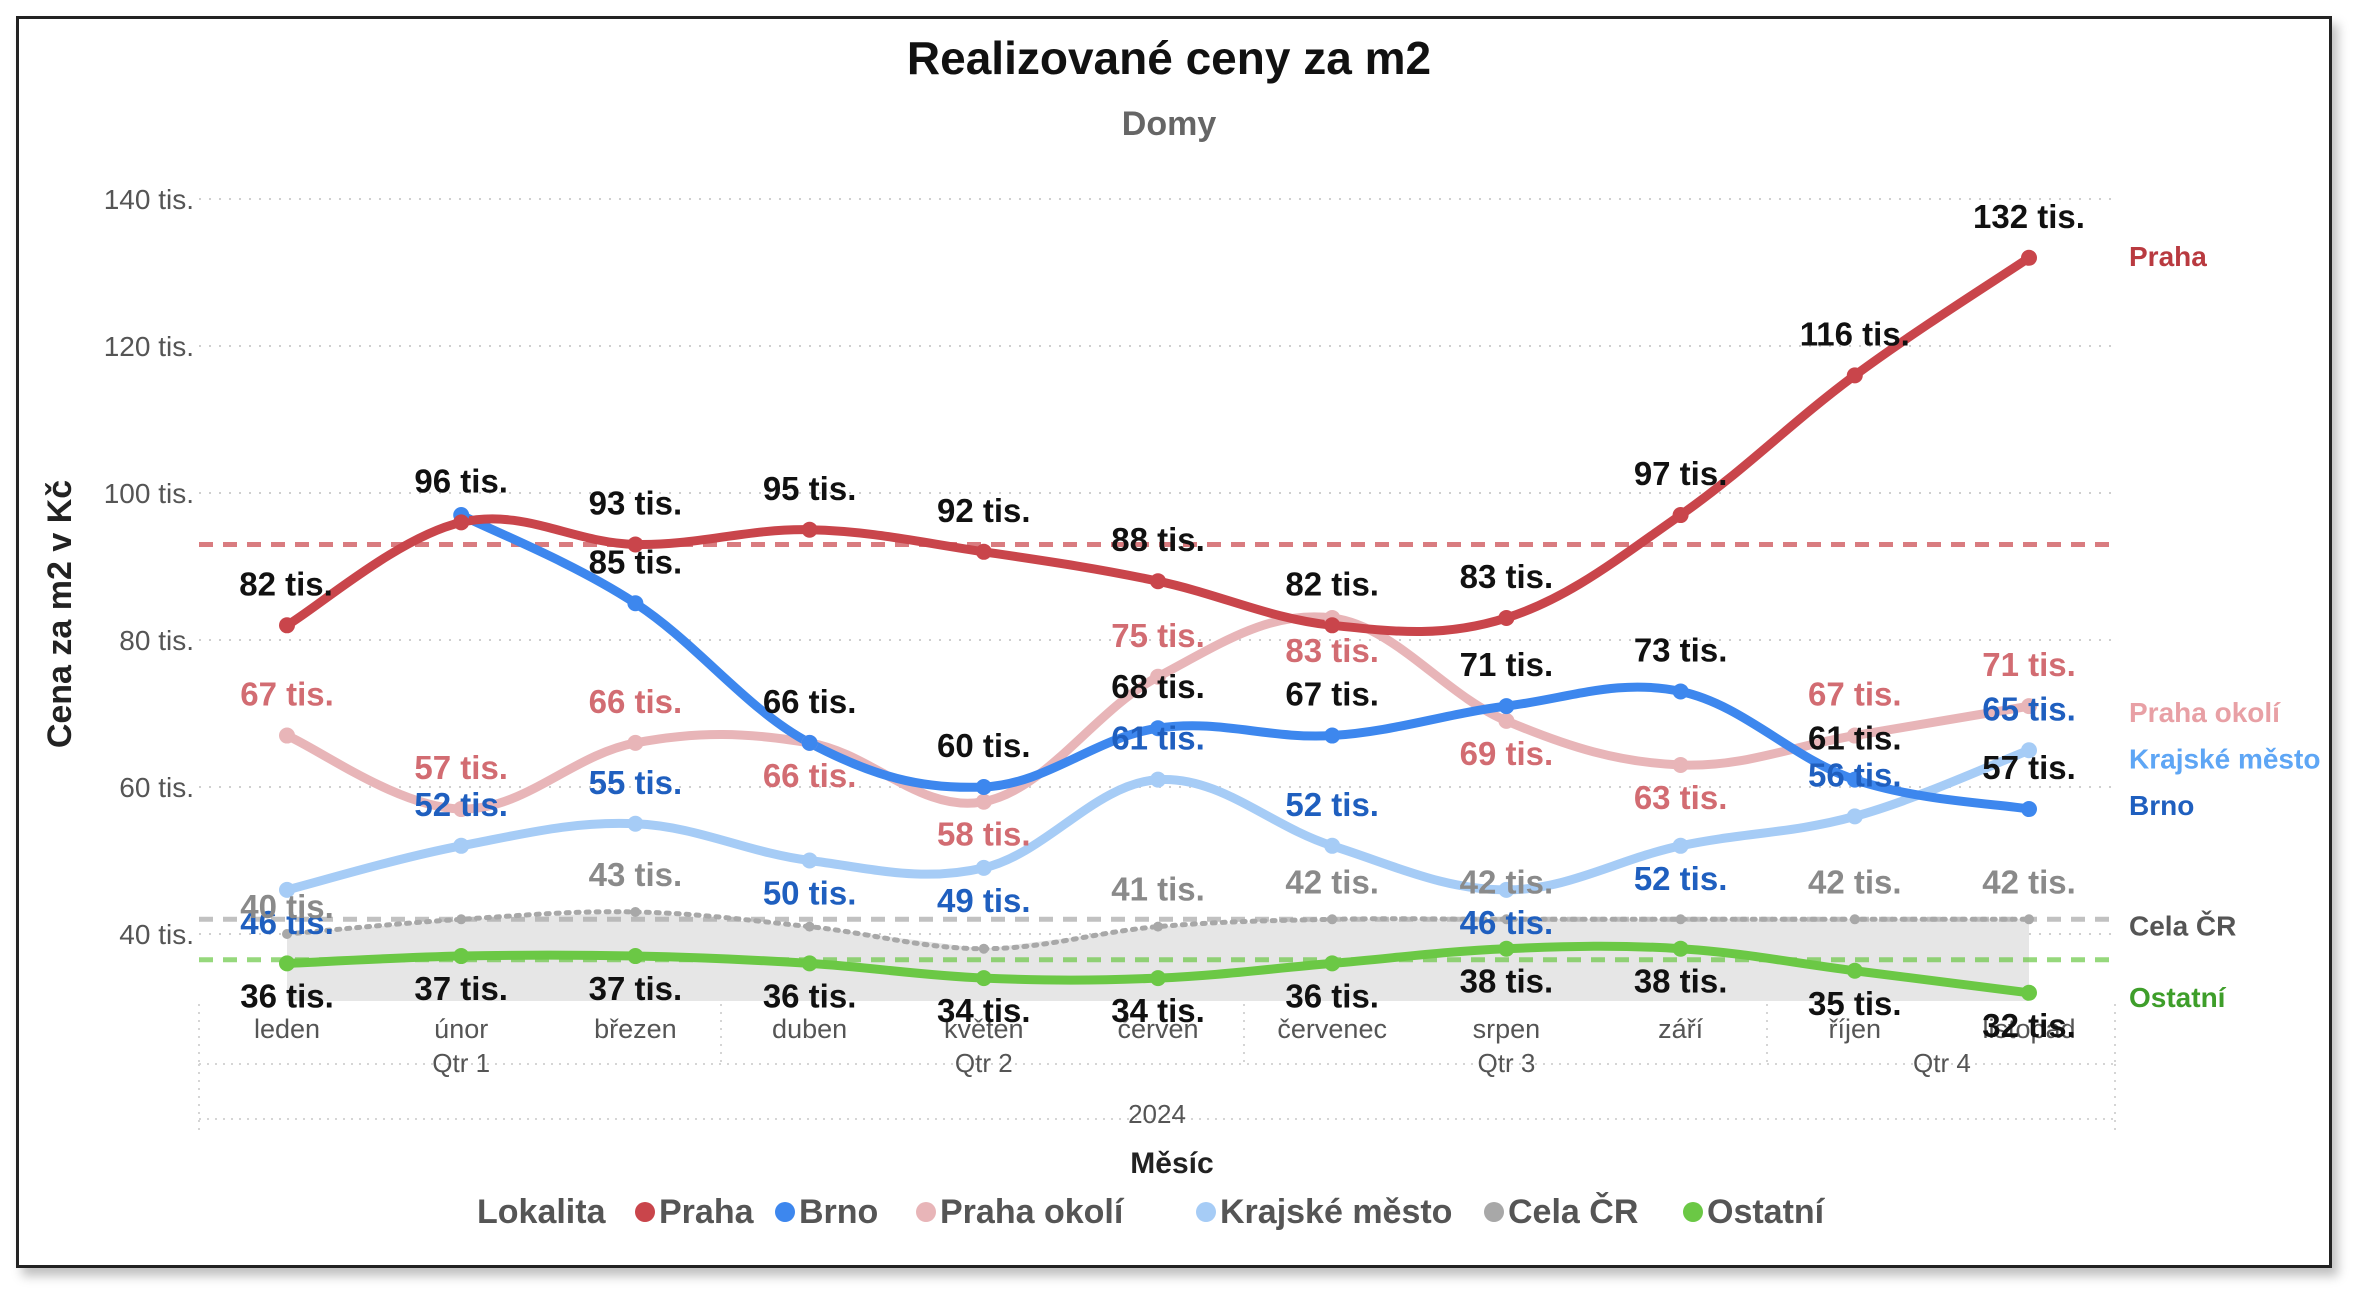  What do you see at coordinates (636, 782) in the screenshot?
I see `data-label-Krajské město: 55 tis.` at bounding box center [636, 782].